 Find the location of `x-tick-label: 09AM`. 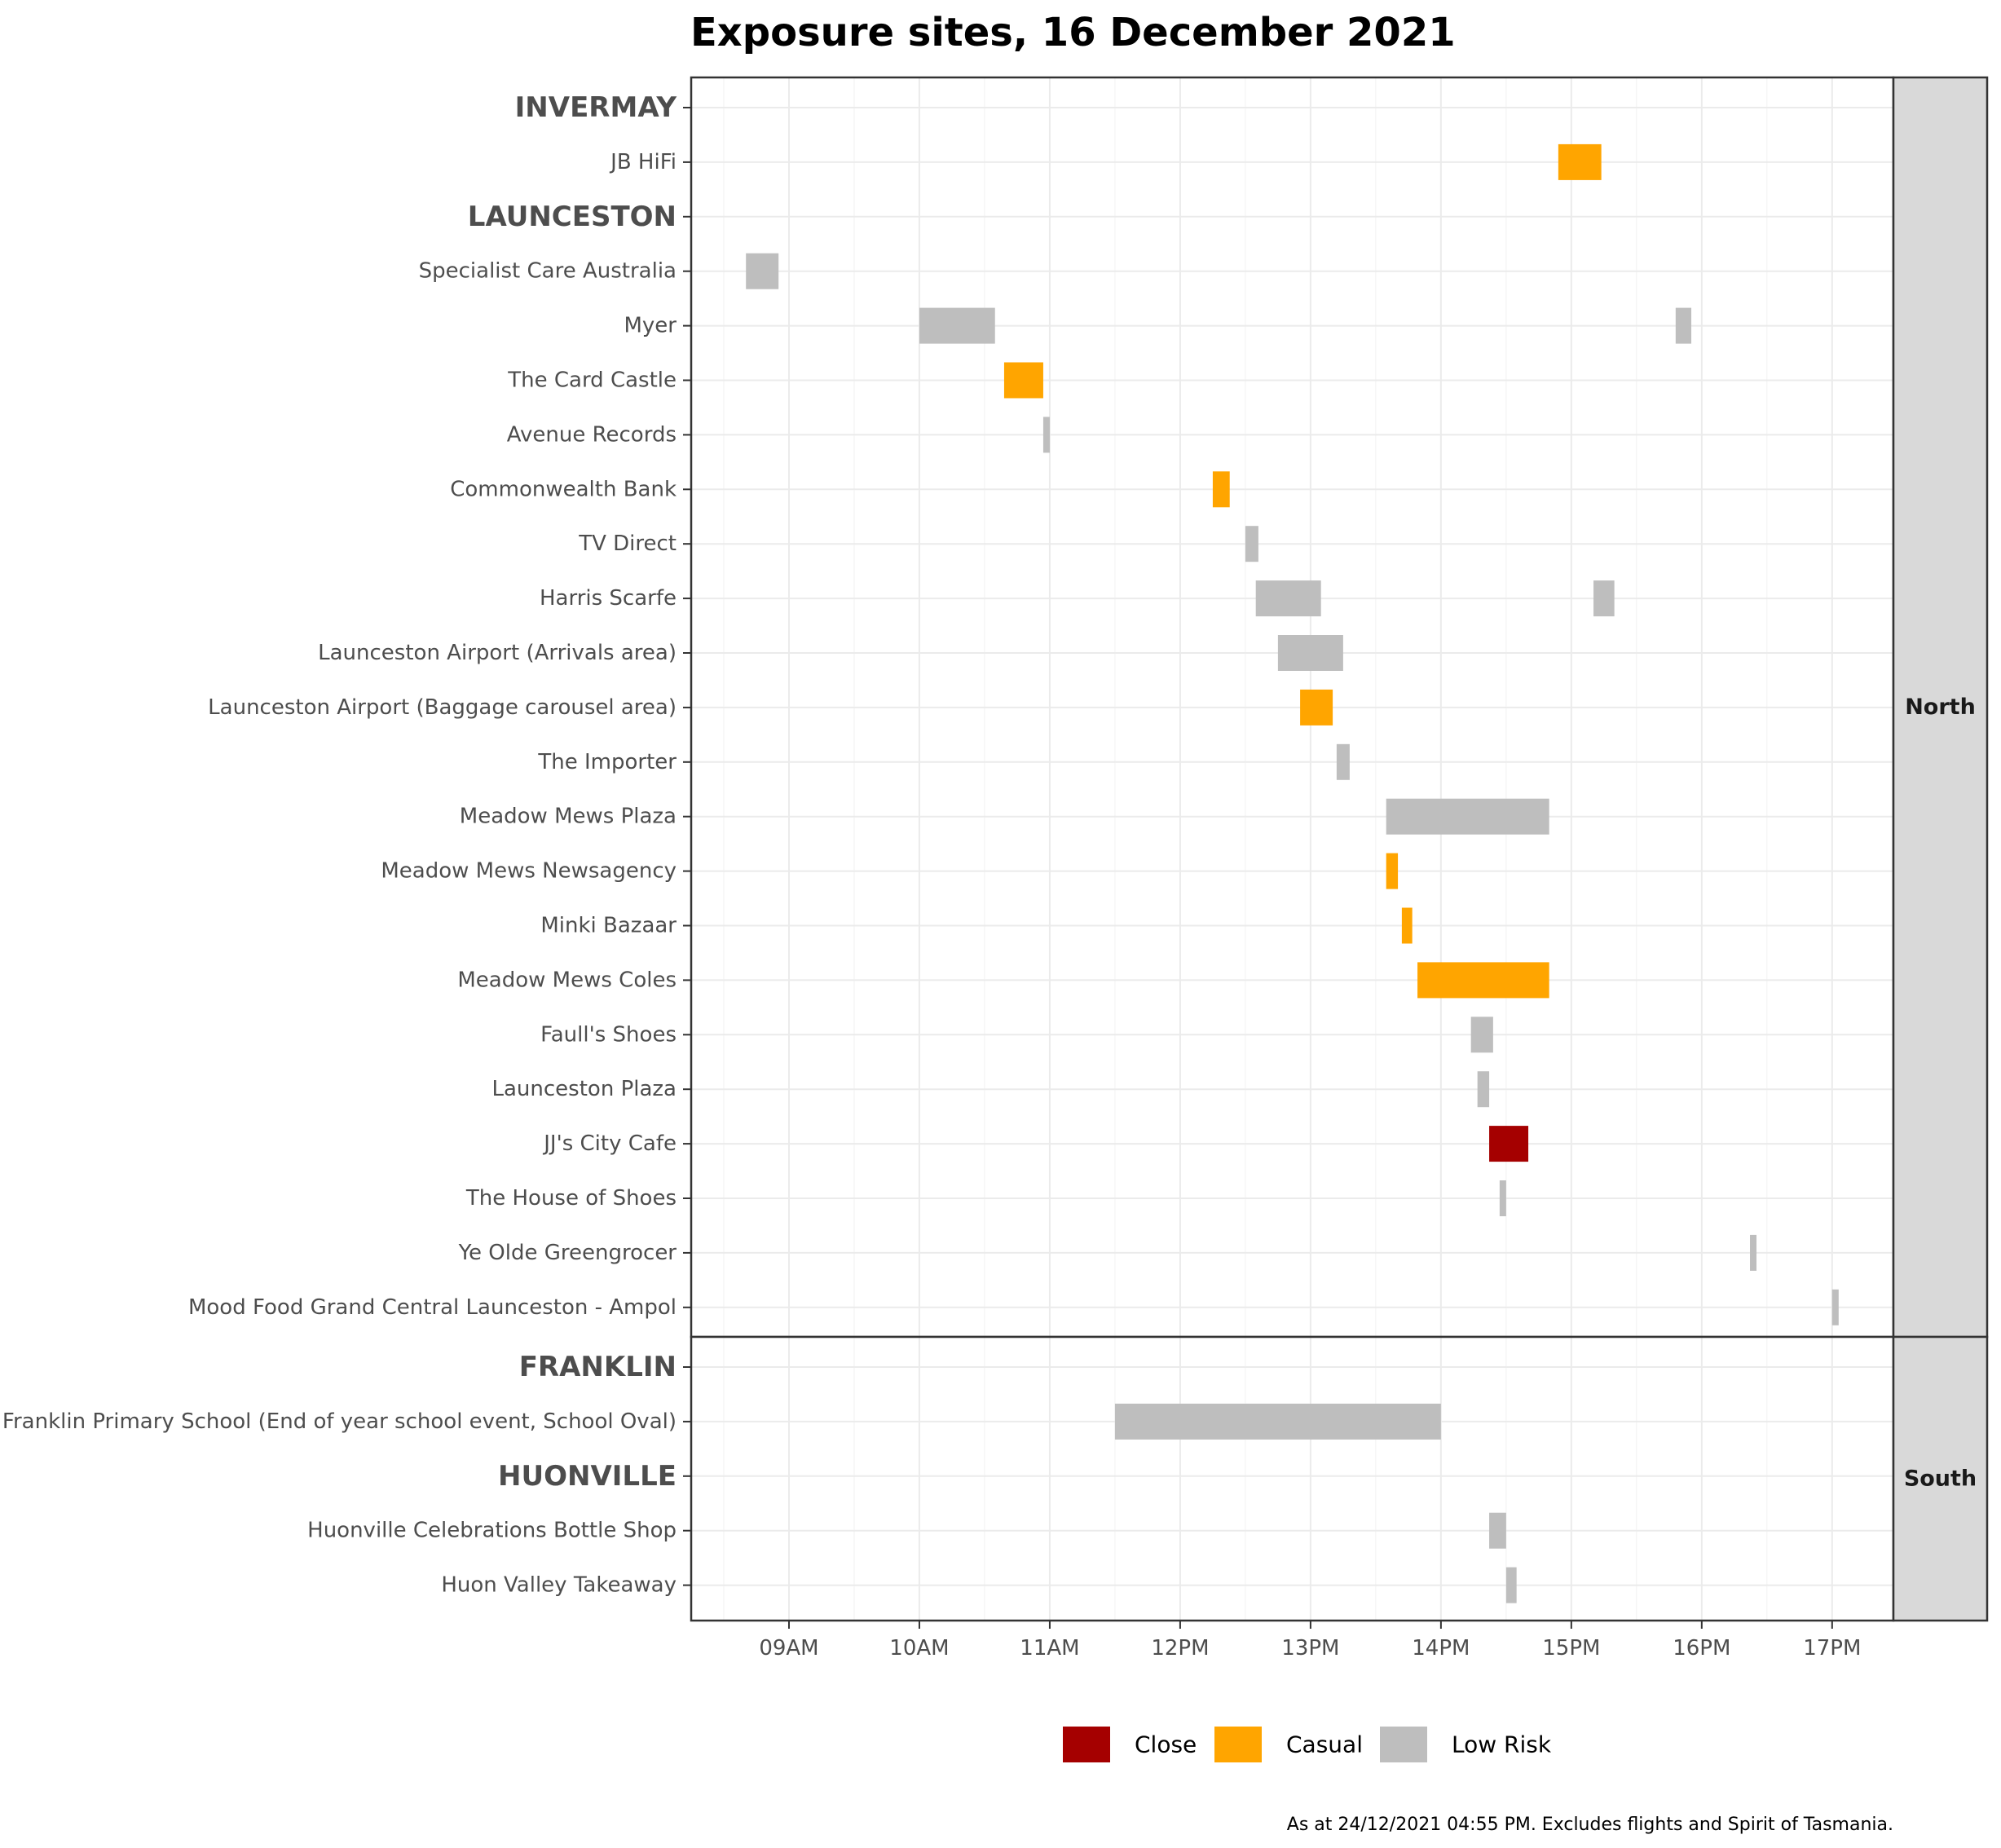

x-tick-label: 09AM is located at coordinates (788, 1648).